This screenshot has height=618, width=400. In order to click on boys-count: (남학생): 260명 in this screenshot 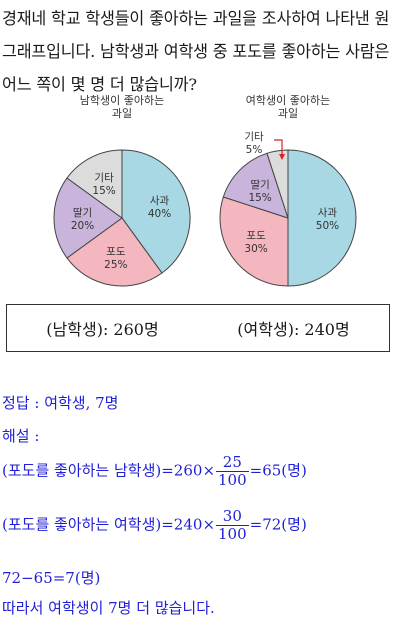, I will do `click(102, 329)`.